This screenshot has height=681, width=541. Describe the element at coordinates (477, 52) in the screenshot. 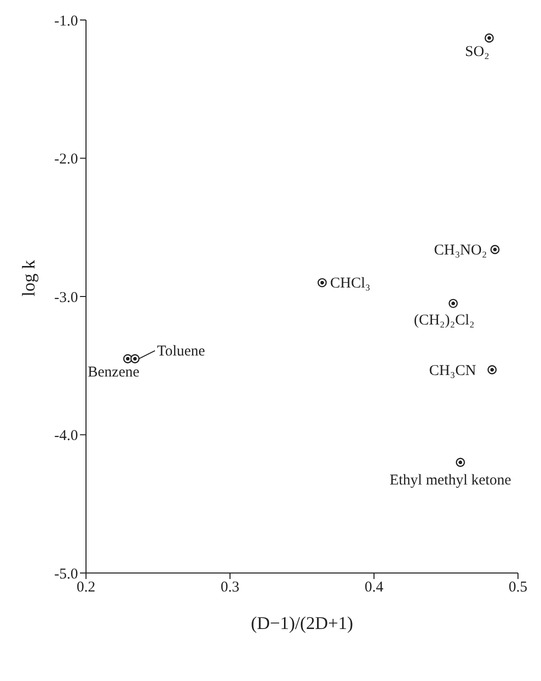

I see `annotation: SO₂` at that location.